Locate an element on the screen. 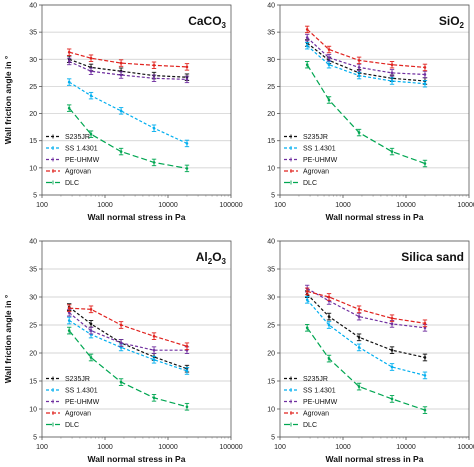  title-text: Silica sand is located at coordinates (432, 257).